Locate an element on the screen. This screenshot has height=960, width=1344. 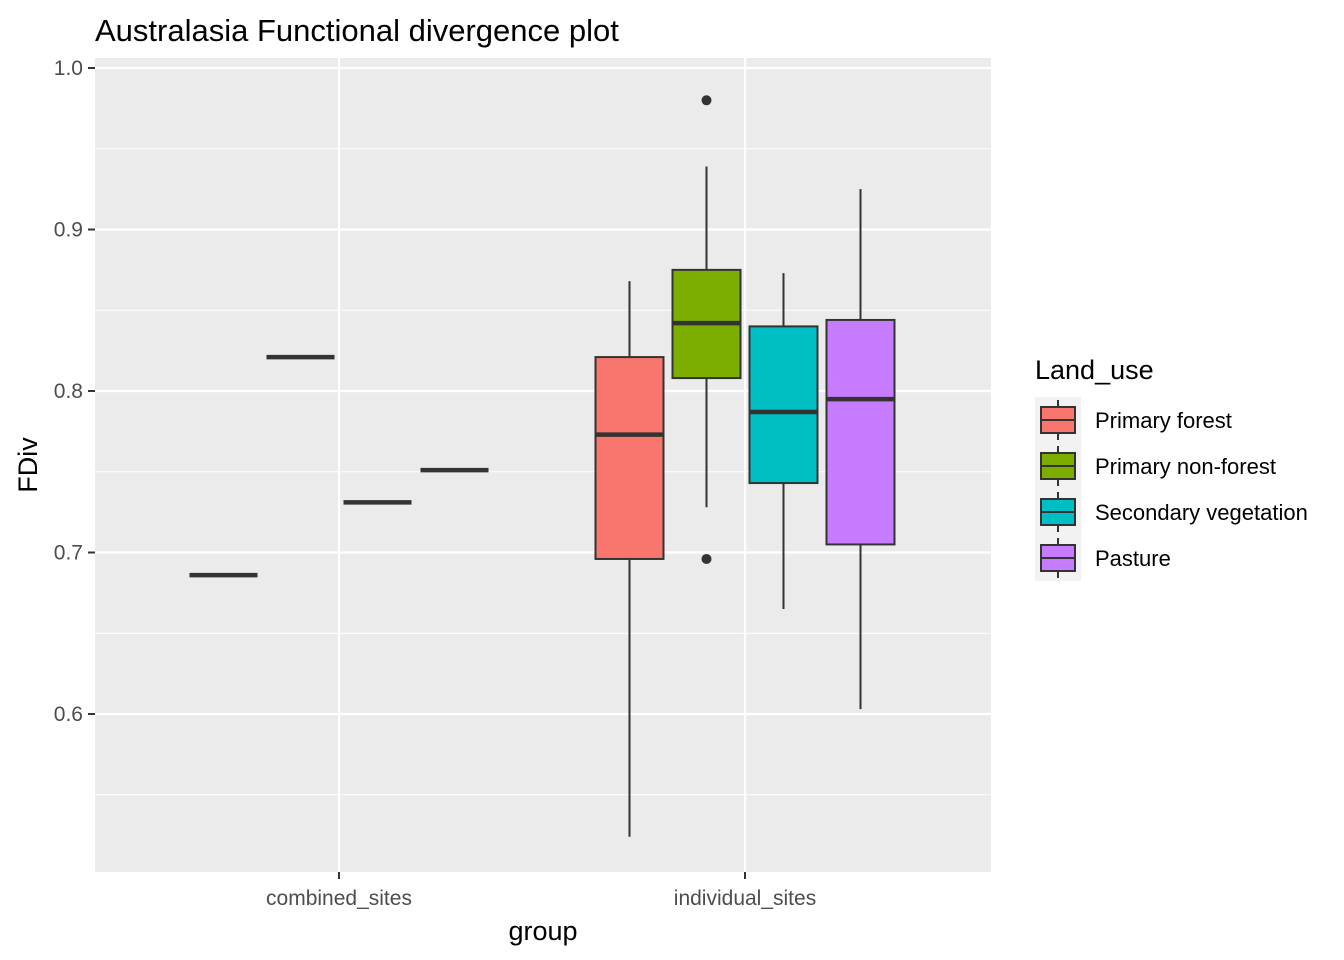
y-tick-label: 0.6 is located at coordinates (68, 714).